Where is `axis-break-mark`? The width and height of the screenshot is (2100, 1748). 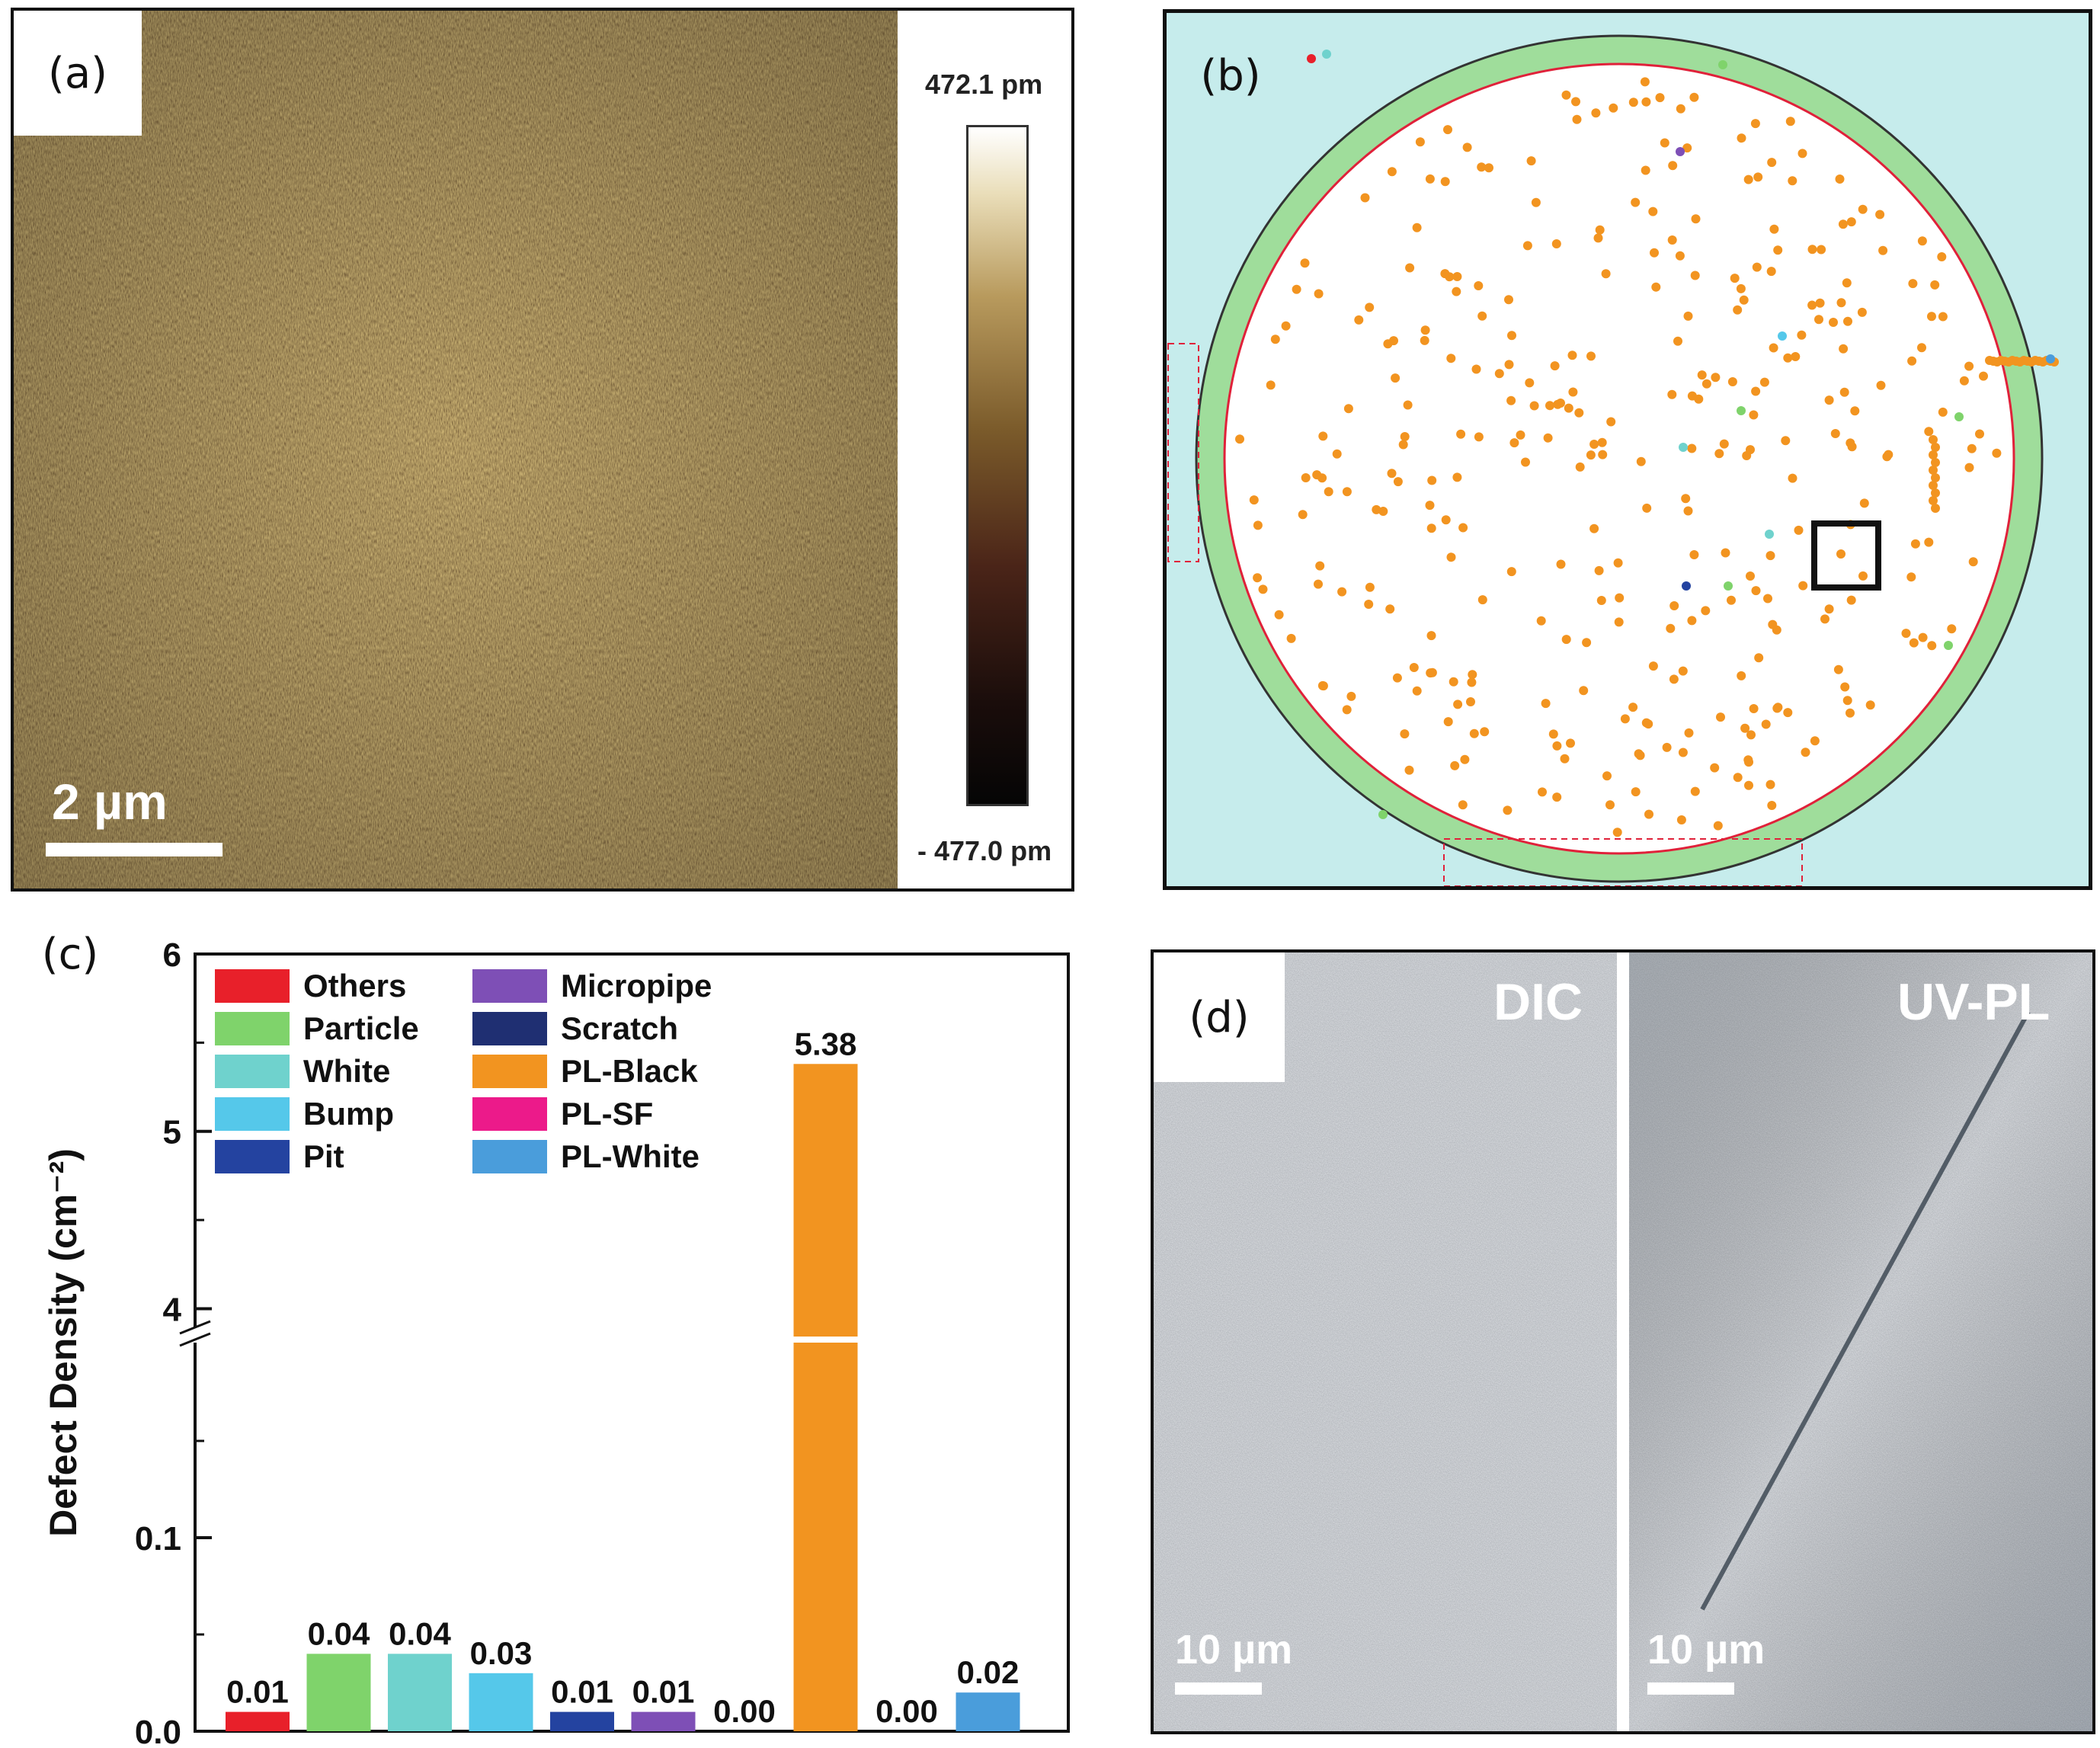 axis-break-mark is located at coordinates (195, 1327).